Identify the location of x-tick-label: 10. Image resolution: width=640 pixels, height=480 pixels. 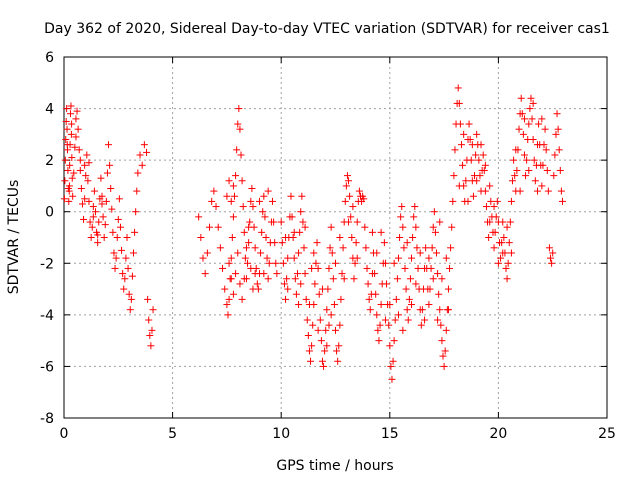
(281, 434).